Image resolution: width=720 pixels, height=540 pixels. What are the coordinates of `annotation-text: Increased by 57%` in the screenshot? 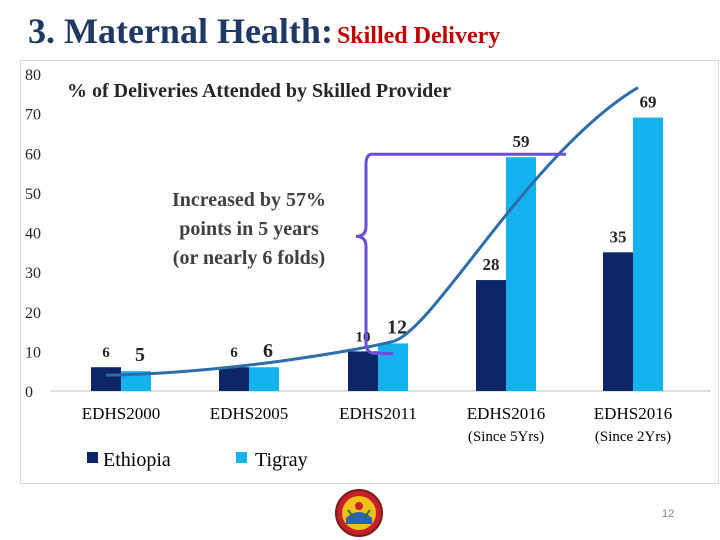 It's located at (249, 200).